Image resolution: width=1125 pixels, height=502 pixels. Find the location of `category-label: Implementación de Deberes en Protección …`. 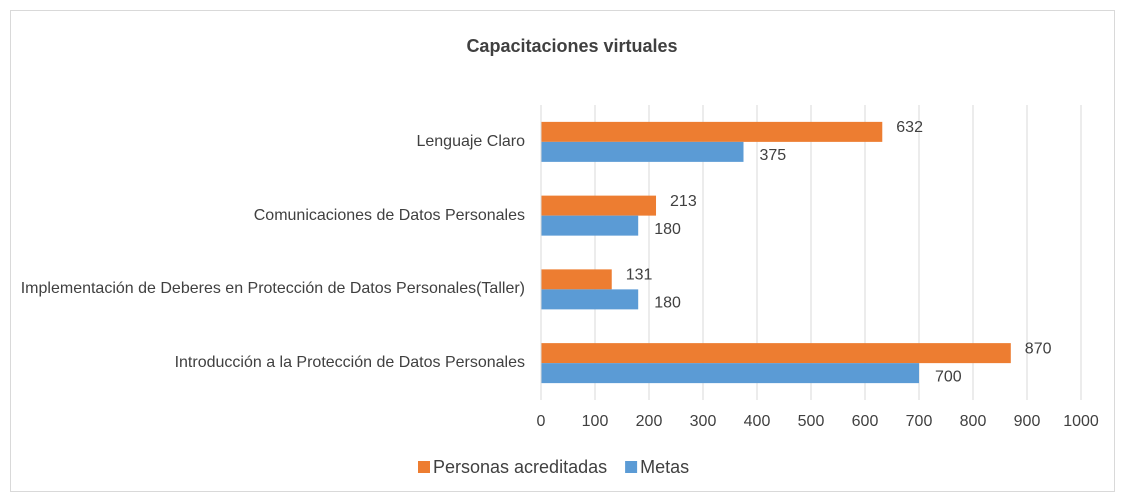

category-label: Implementación de Deberes en Protección … is located at coordinates (272, 289).